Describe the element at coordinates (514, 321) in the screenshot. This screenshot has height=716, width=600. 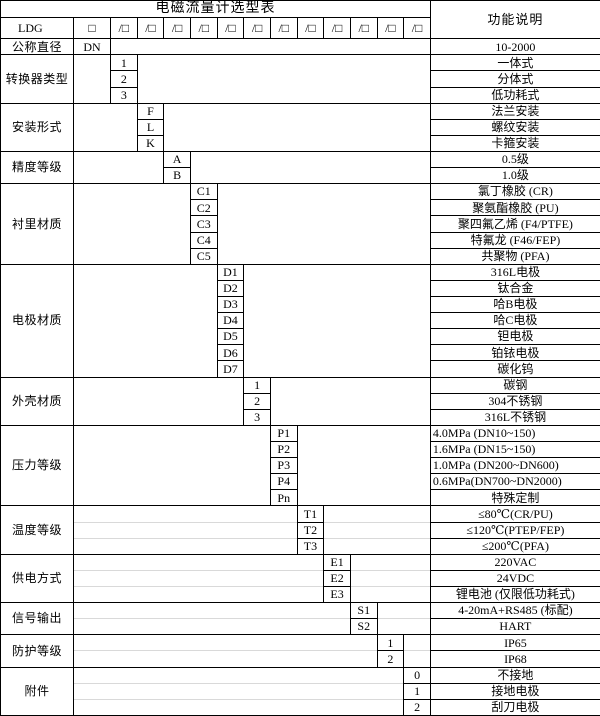
I see `option-description-cell: 哈C电极` at that location.